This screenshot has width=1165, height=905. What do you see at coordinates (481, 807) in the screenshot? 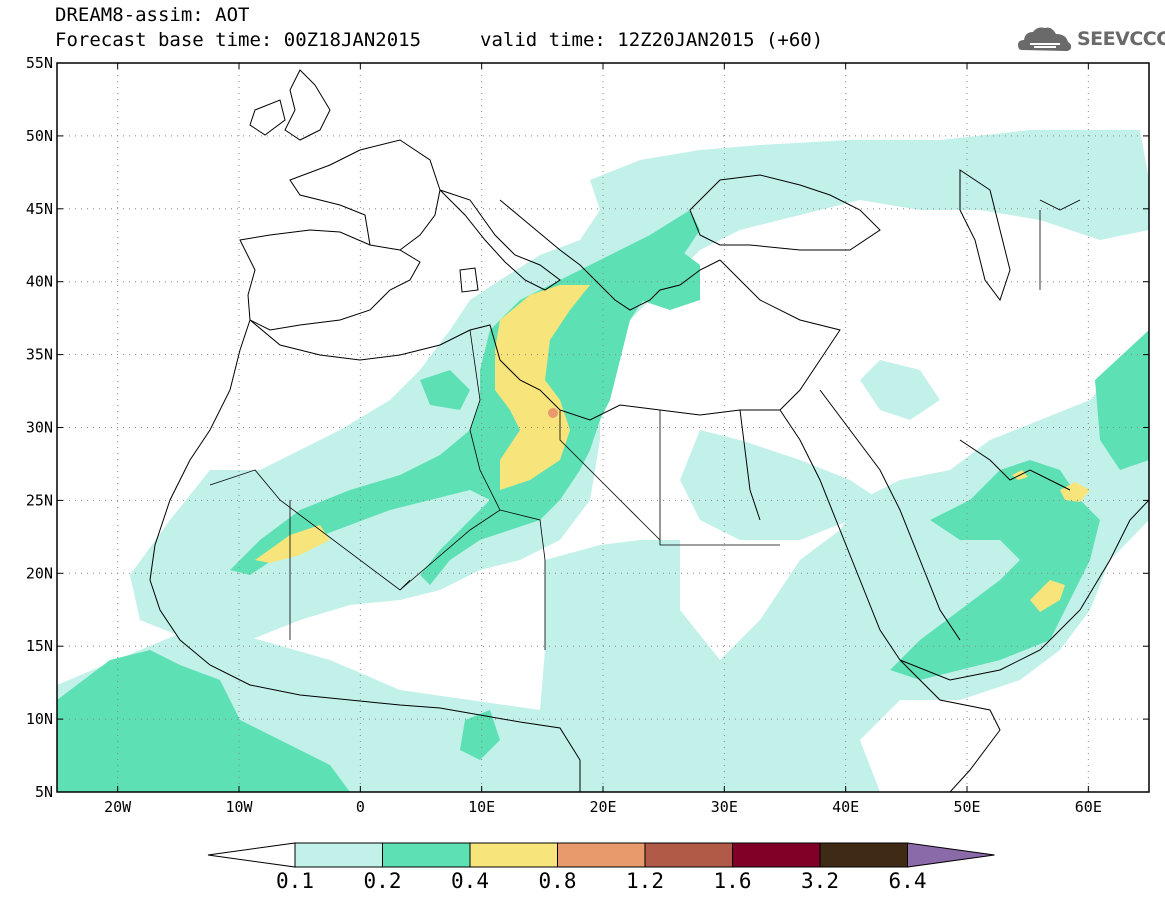
I see `lon-label: 10E` at bounding box center [481, 807].